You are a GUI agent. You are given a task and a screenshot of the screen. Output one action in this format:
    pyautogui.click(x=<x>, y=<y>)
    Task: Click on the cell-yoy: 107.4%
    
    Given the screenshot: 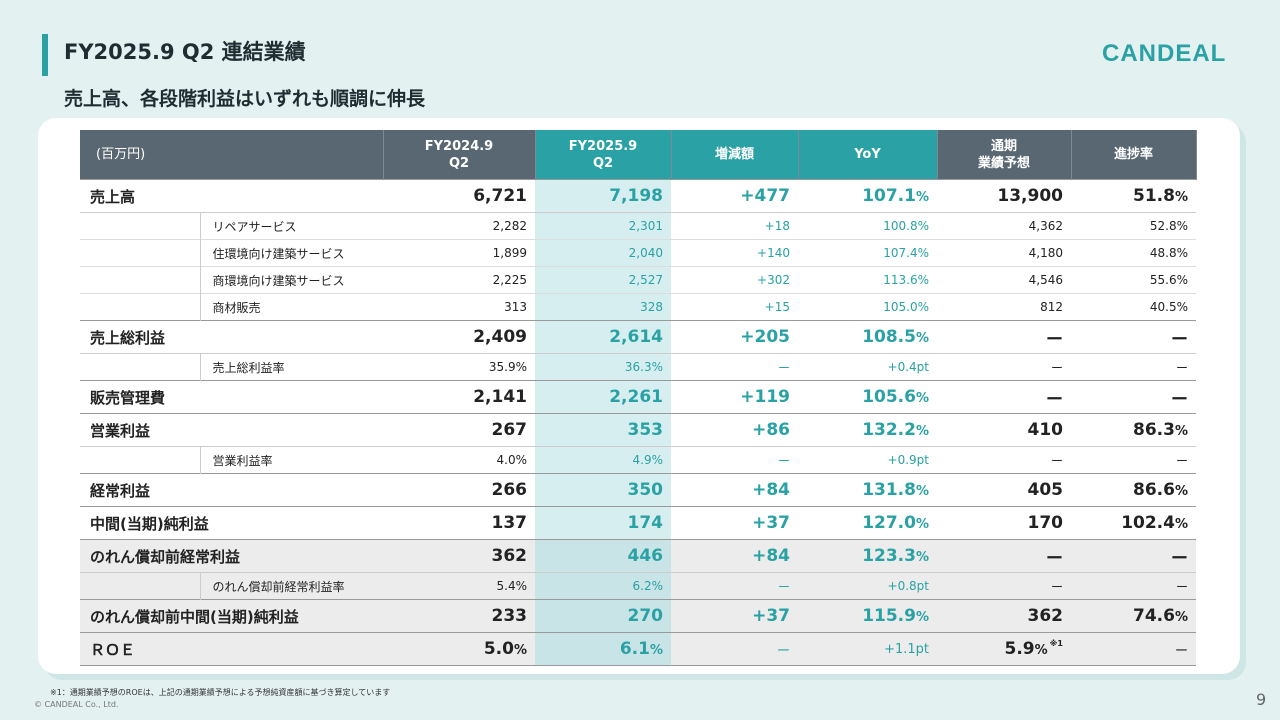 What is the action you would take?
    pyautogui.click(x=867, y=253)
    